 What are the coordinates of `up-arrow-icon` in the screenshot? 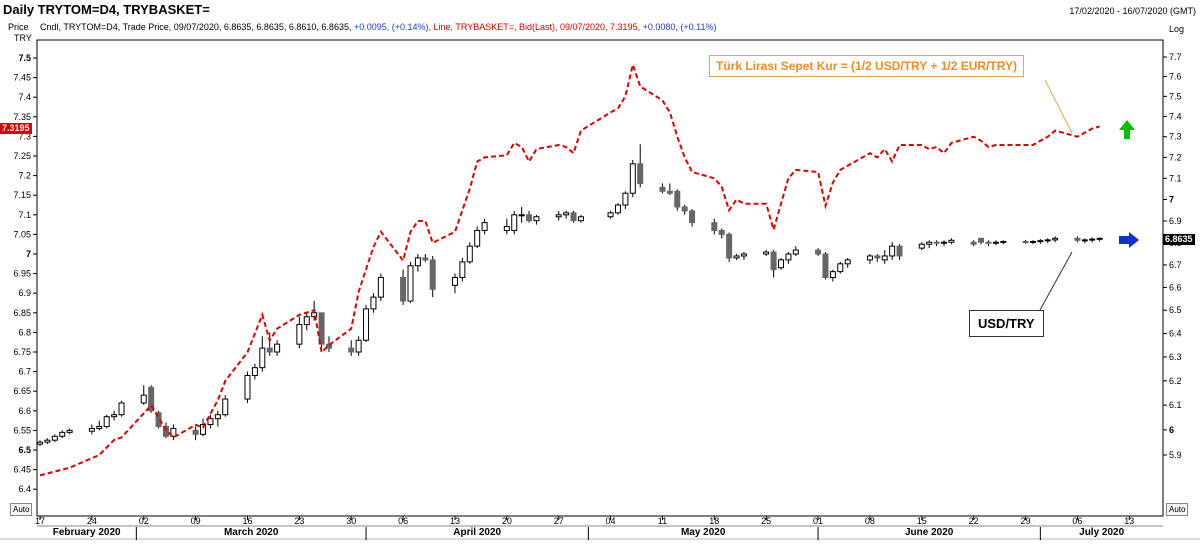 It's located at (1127, 129).